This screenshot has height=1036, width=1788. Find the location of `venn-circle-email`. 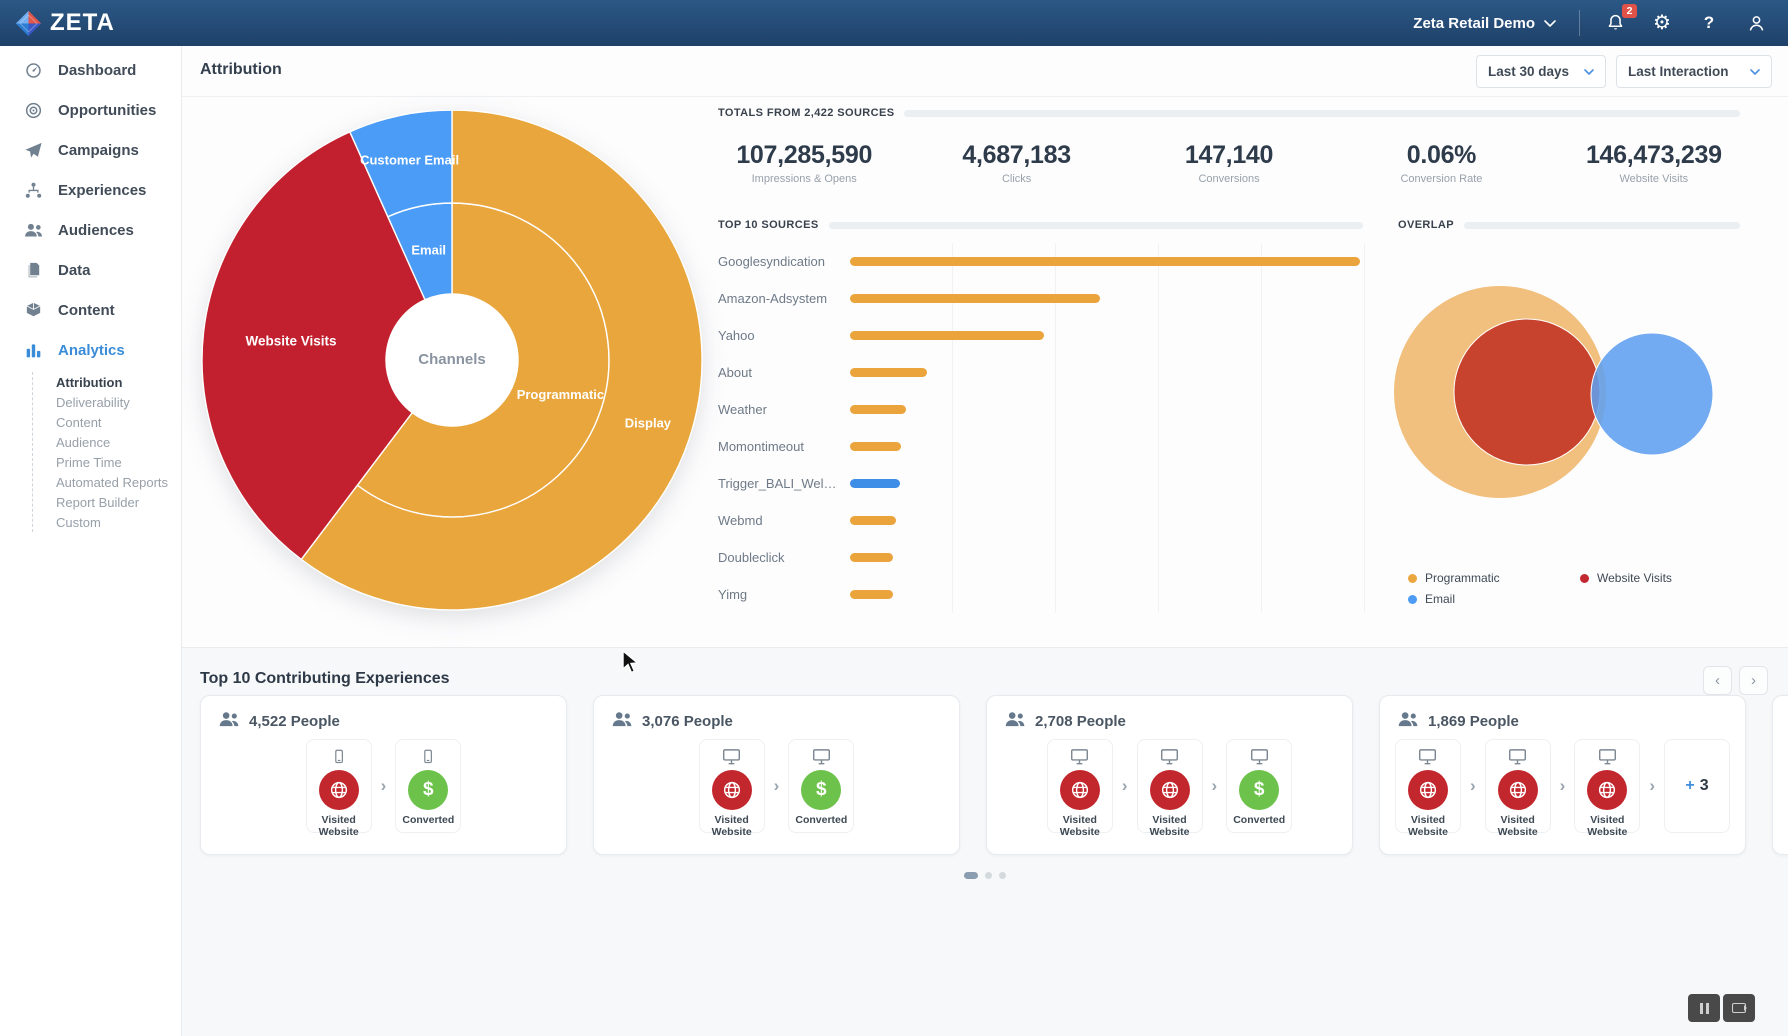

venn-circle-email is located at coordinates (1652, 394).